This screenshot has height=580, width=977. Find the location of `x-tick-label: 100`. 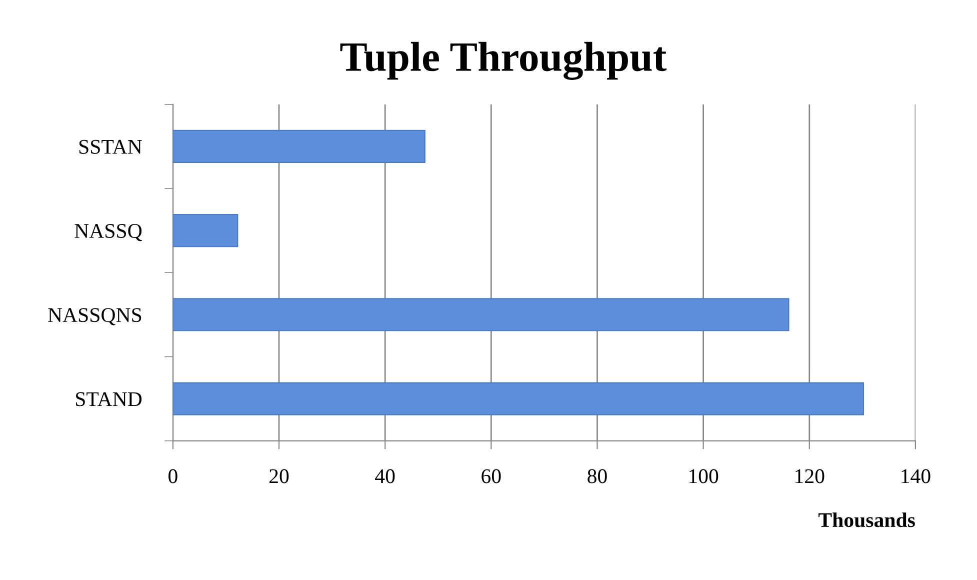

x-tick-label: 100 is located at coordinates (704, 476).